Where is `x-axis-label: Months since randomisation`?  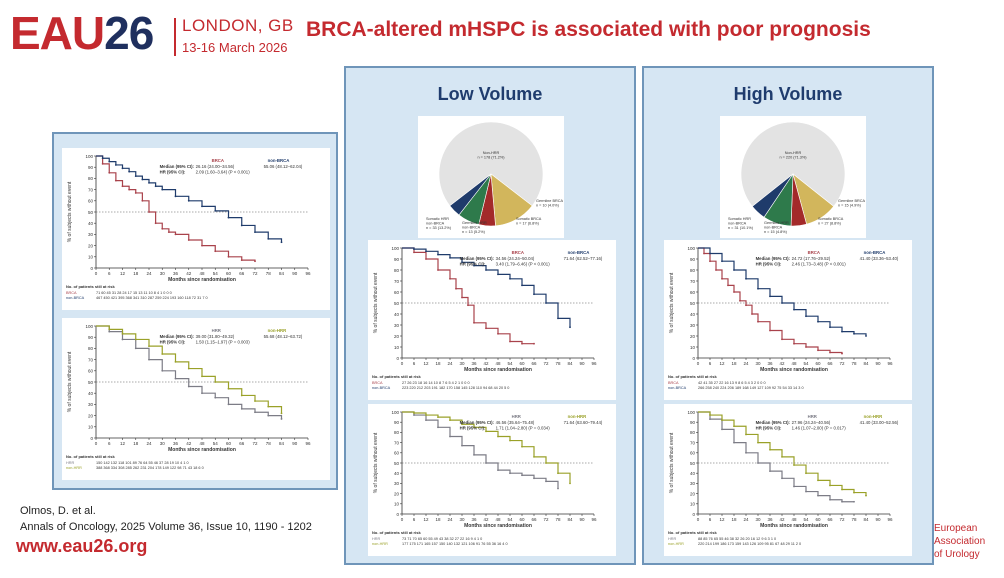 x-axis-label: Months since randomisation is located at coordinates (498, 526).